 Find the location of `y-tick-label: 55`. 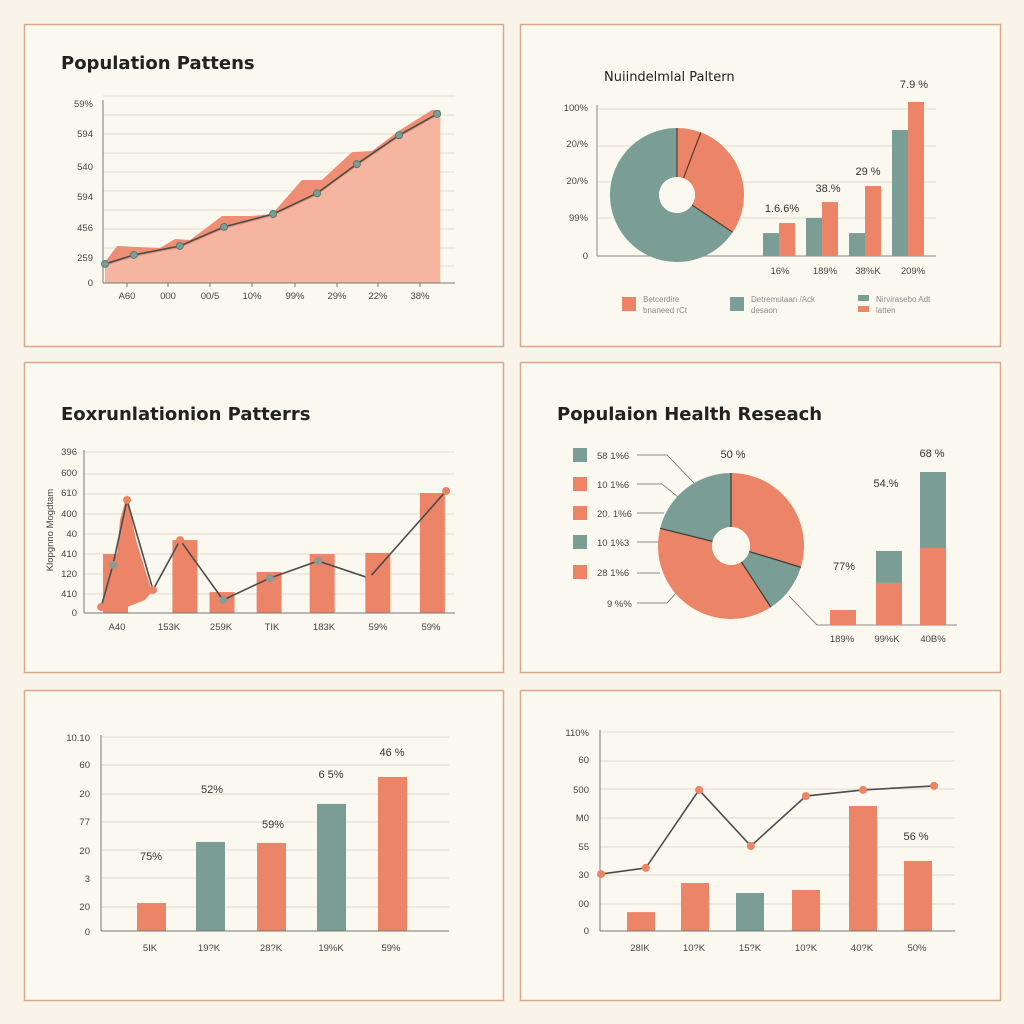

y-tick-label: 55 is located at coordinates (583, 847).